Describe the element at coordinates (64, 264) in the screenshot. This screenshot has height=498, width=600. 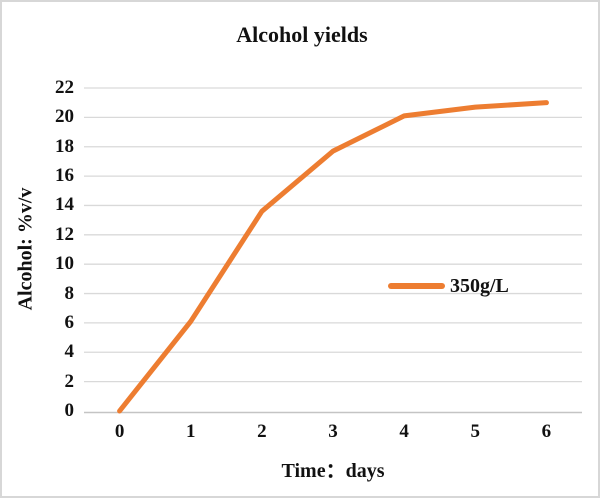
I see `y-tick-label-10: 10` at that location.